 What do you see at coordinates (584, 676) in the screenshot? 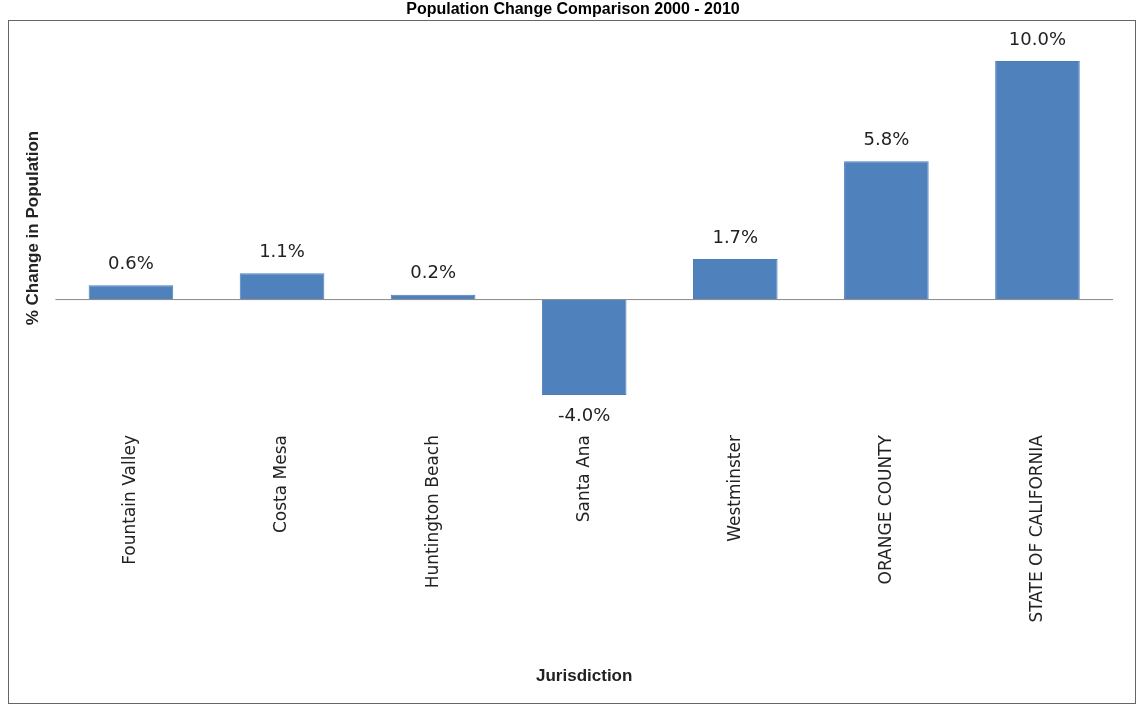
I see `x-axis-title: Jurisdiction` at bounding box center [584, 676].